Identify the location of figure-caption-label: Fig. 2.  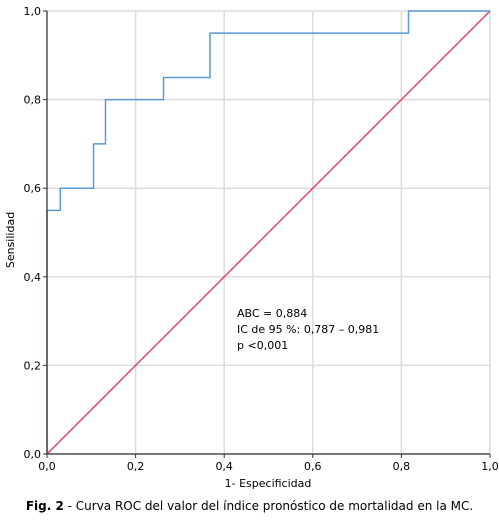
(44, 506).